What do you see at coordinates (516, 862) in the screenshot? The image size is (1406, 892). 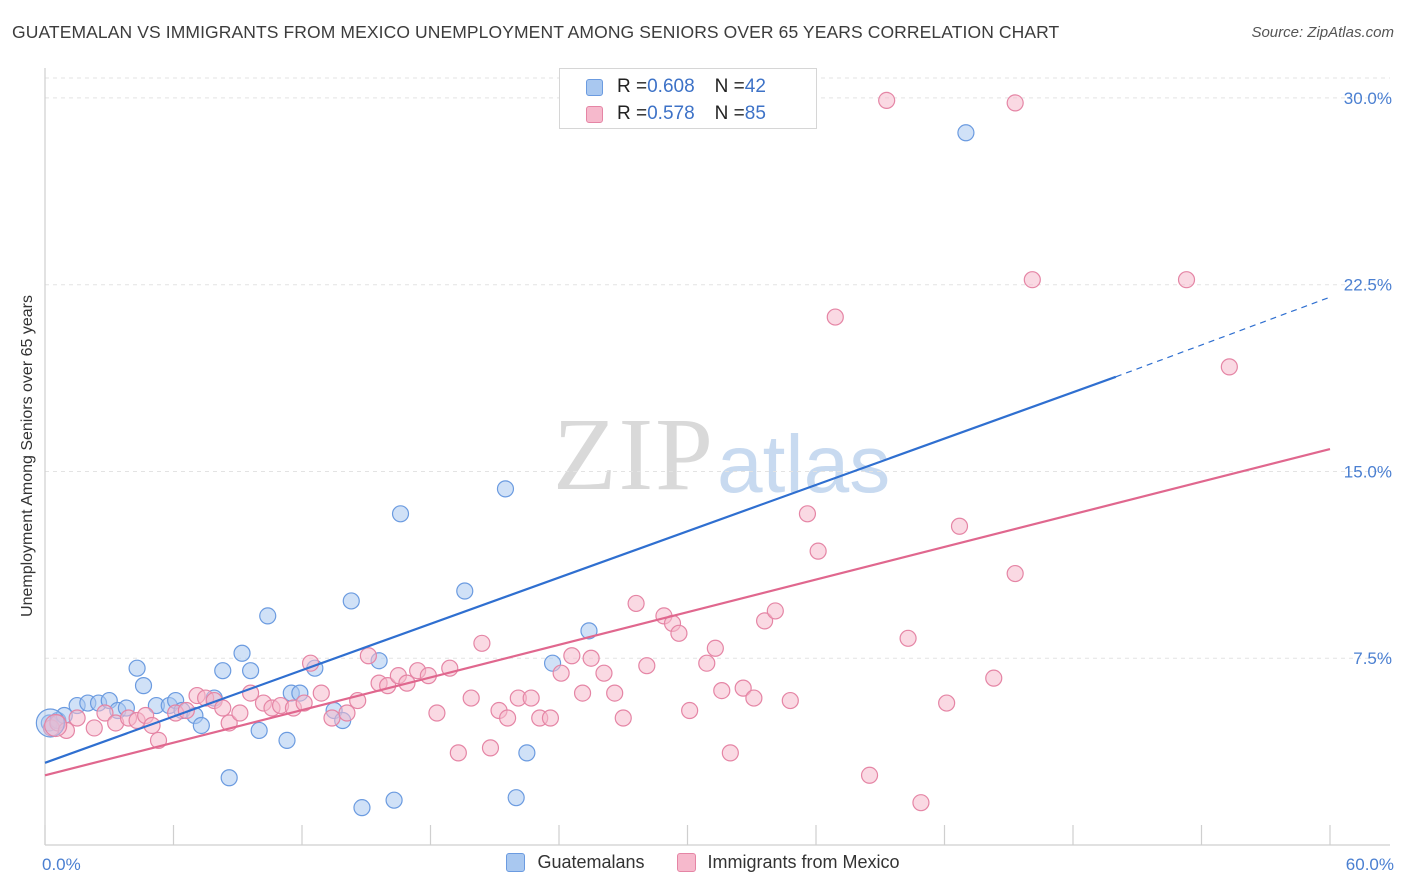 I see `series-swatch-guatemalans` at bounding box center [516, 862].